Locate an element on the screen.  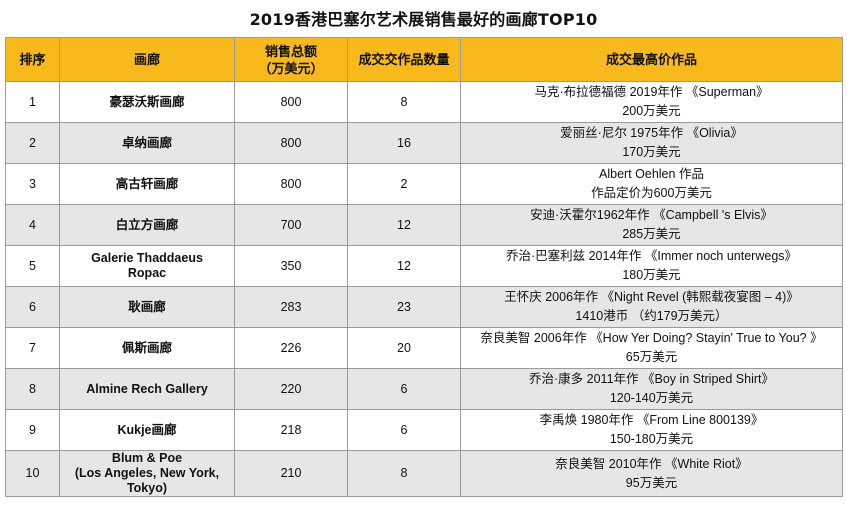
gallery-cell: Blum & Poe (Los Angeles, New York, Tokyo) is located at coordinates (147, 473).